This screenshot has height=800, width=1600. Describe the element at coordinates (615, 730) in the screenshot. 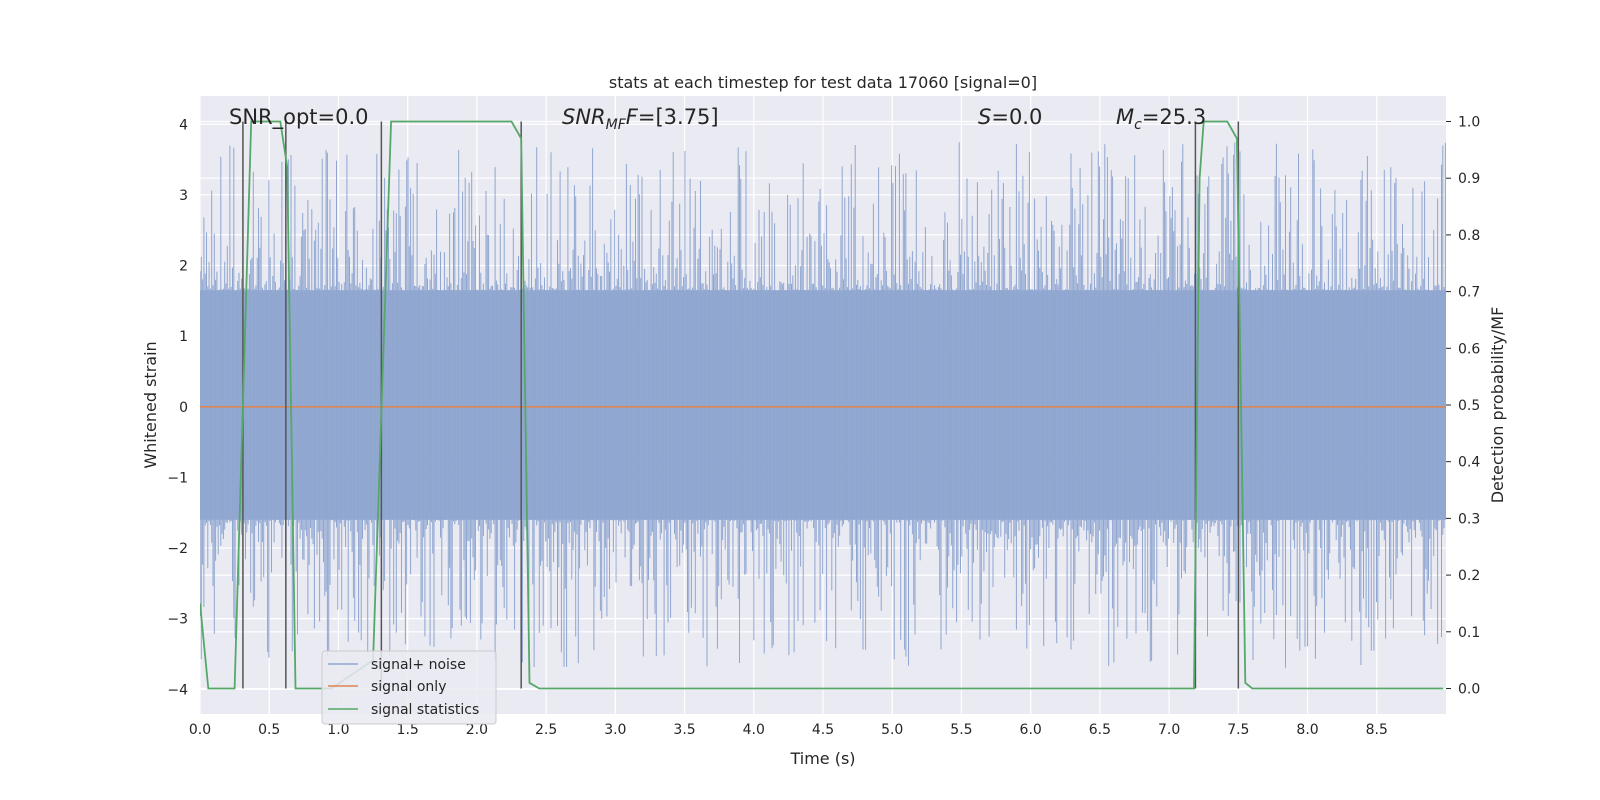

I see `x-tick-label: 3.0` at that location.